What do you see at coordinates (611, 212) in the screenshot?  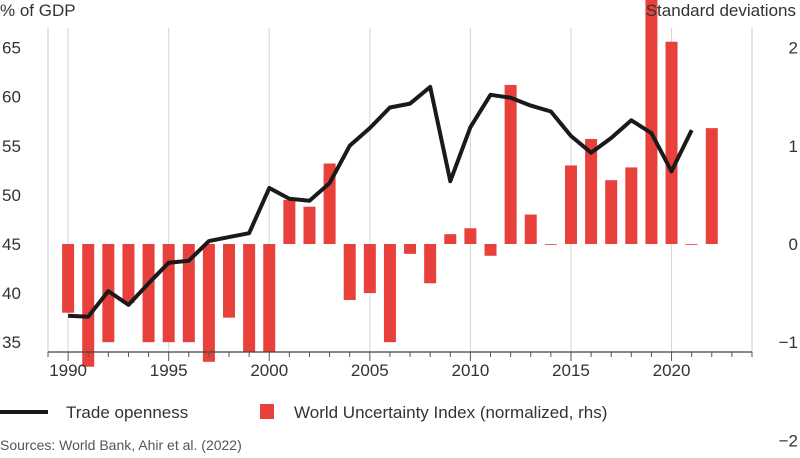 I see `bar-2017` at bounding box center [611, 212].